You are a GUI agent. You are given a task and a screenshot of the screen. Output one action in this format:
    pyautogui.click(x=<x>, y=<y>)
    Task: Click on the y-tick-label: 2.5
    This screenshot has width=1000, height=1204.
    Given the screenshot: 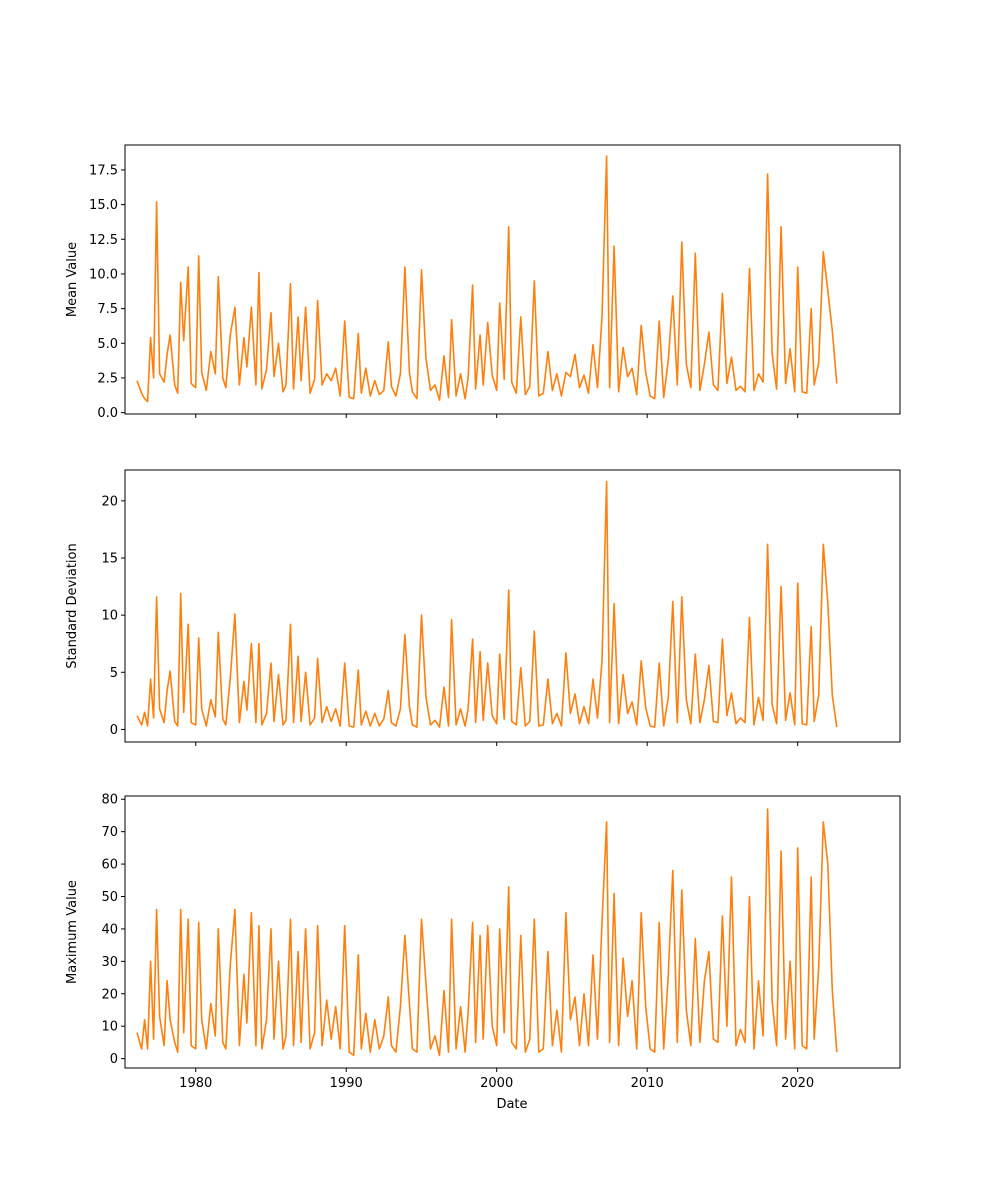 What is the action you would take?
    pyautogui.click(x=107, y=378)
    